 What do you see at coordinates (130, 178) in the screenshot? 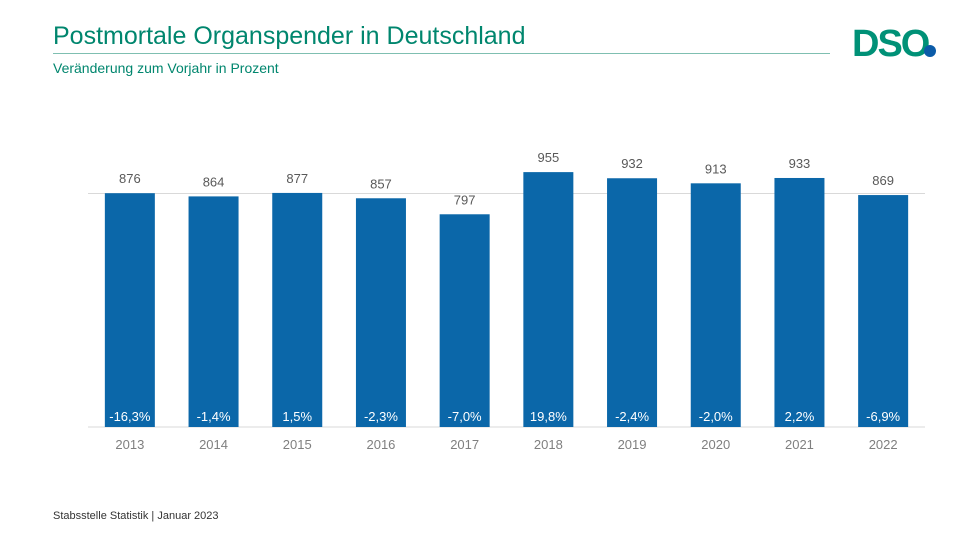
I see `value-label-2013: 876` at bounding box center [130, 178].